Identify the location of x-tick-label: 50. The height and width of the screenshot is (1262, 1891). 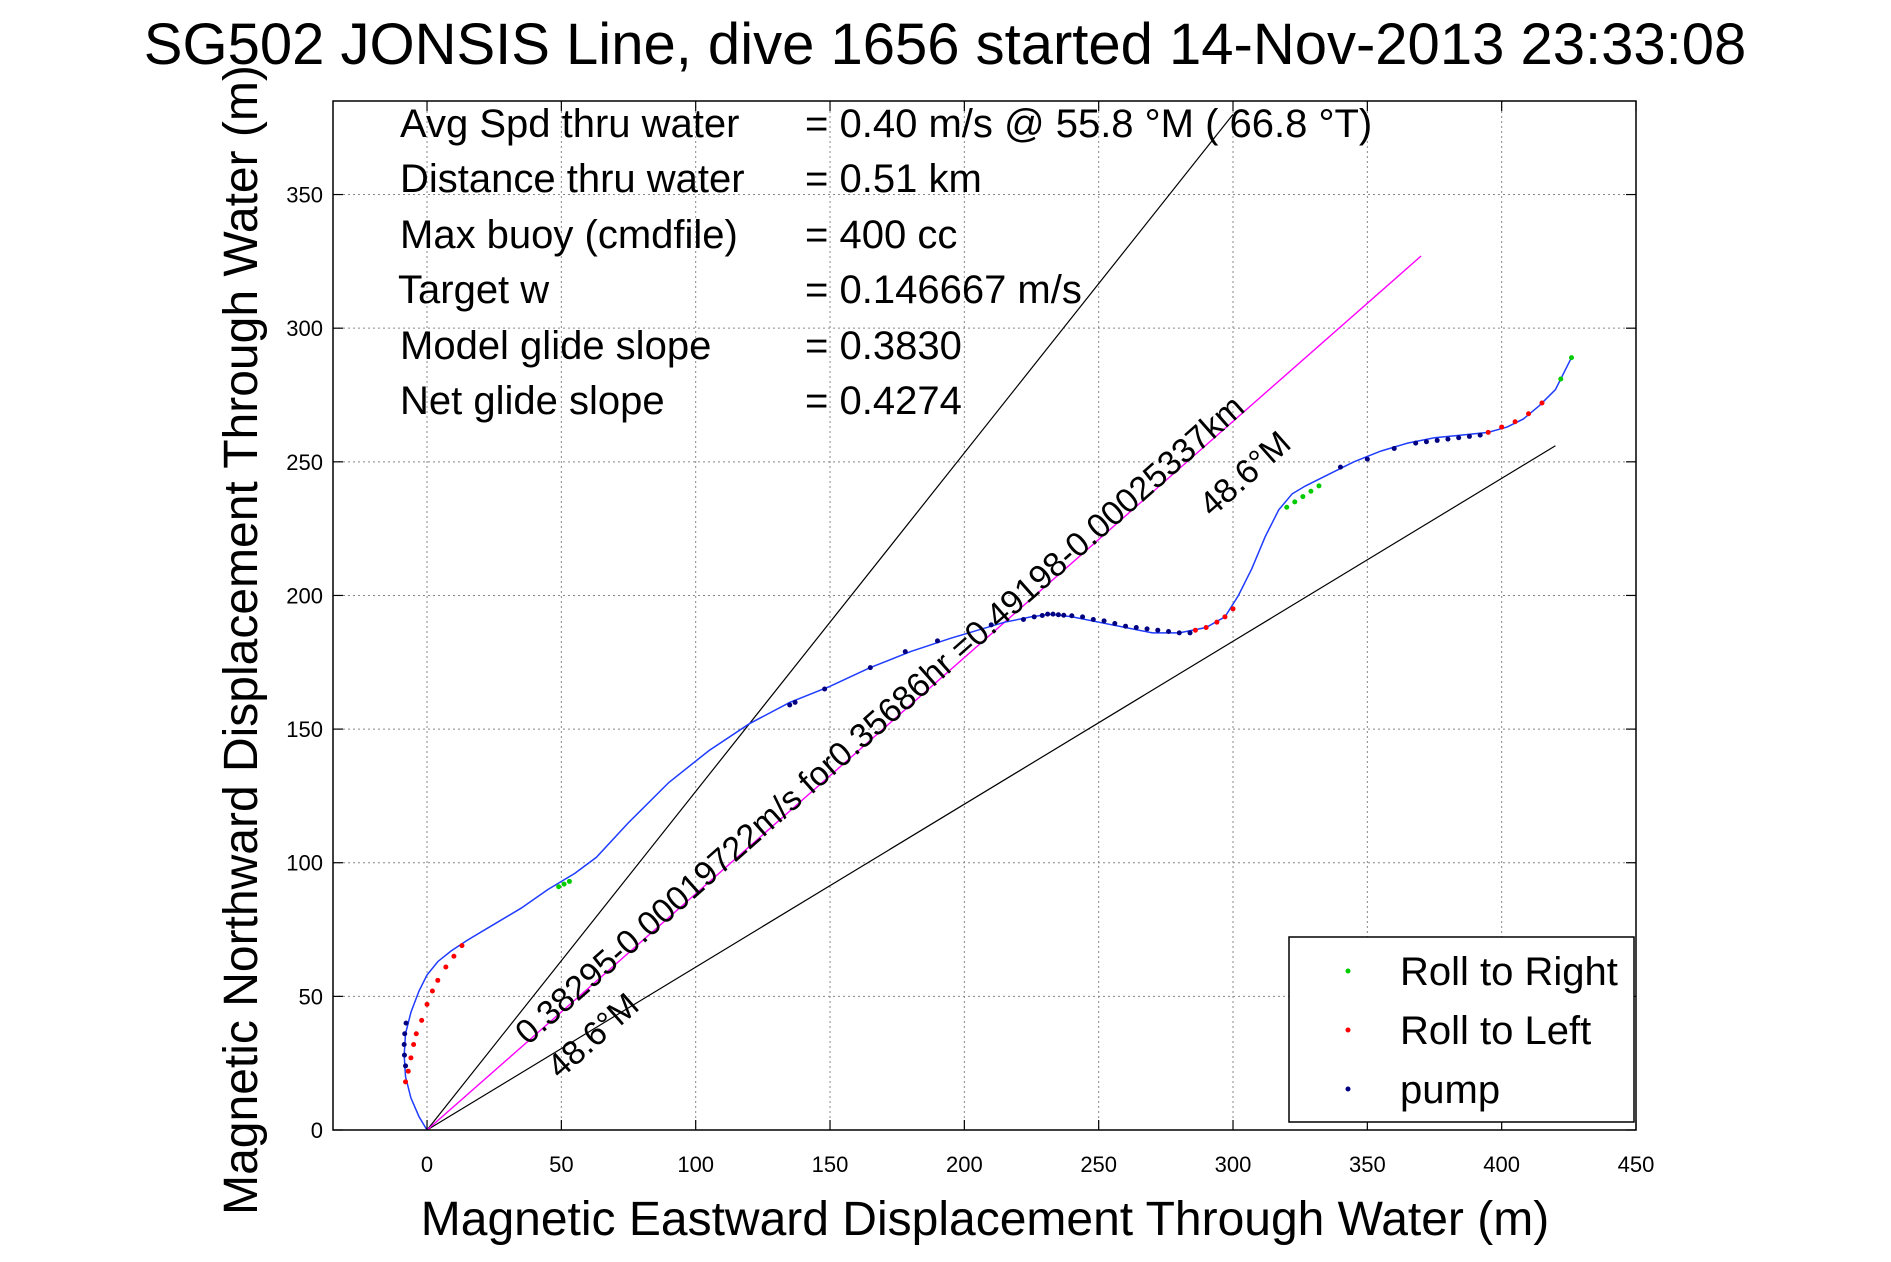
(561, 1164).